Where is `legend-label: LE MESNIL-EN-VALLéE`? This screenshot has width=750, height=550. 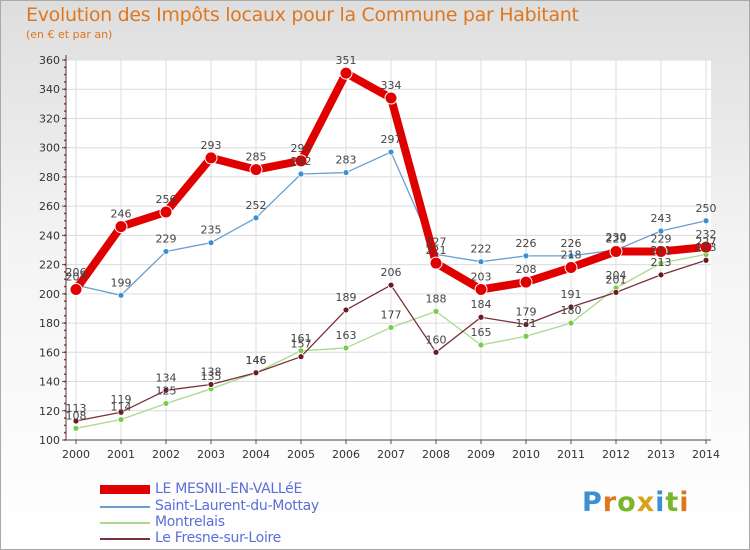 legend-label: LE MESNIL-EN-VALLéE is located at coordinates (229, 489).